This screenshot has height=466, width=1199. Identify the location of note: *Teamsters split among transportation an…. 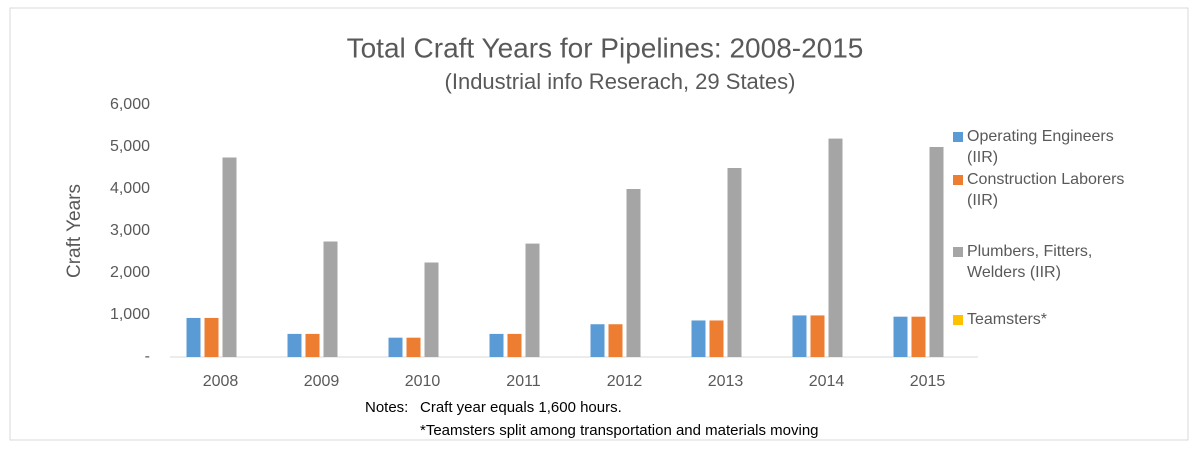
(619, 430).